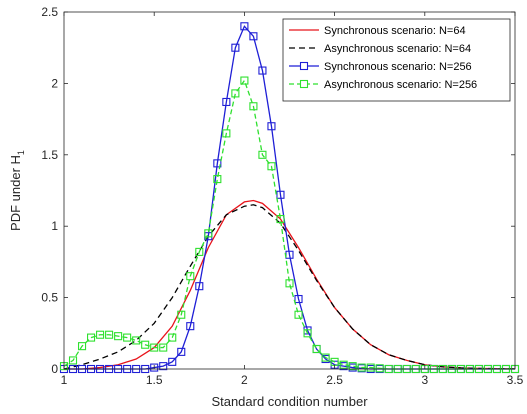 This screenshot has width=527, height=414. What do you see at coordinates (21, 152) in the screenshot?
I see `y-axis-label-subscript: 1` at bounding box center [21, 152].